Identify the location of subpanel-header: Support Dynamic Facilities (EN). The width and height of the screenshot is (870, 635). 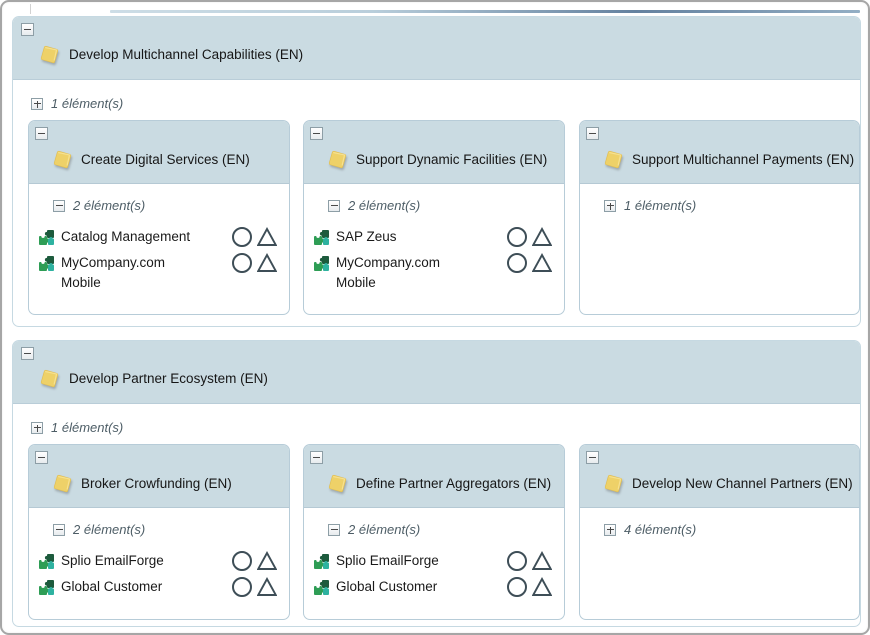
(434, 152).